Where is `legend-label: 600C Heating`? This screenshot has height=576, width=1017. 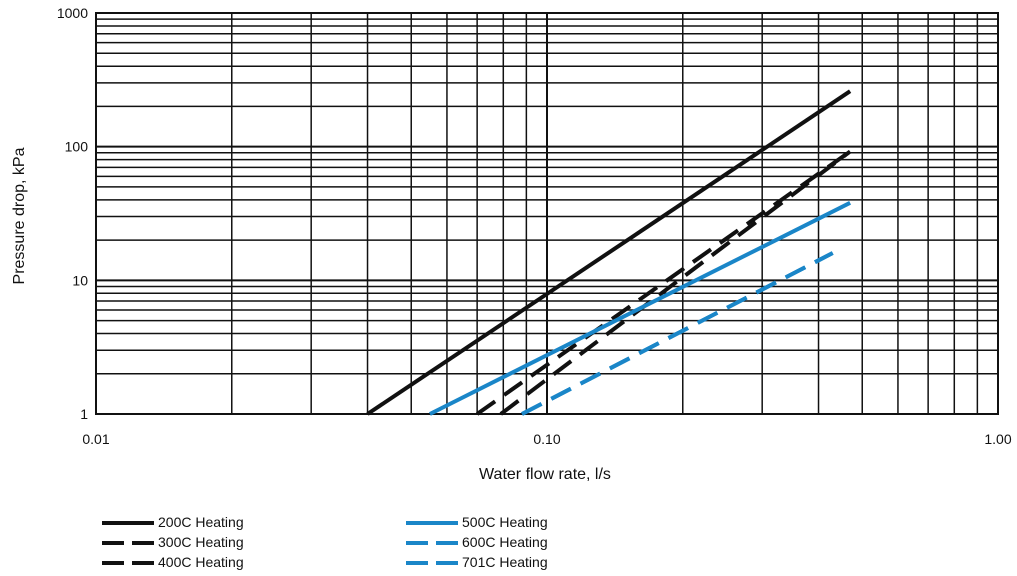
legend-label: 600C Heating is located at coordinates (505, 542).